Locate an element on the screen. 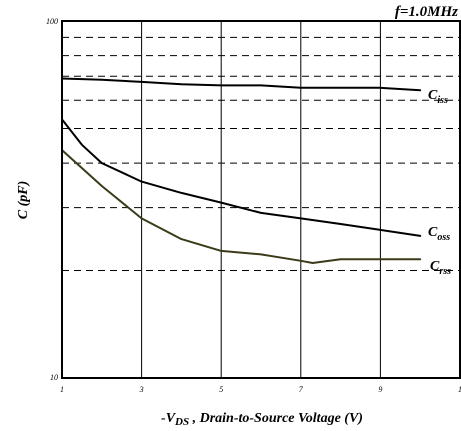 Image resolution: width=461 pixels, height=431 pixels. crss-label: Crss is located at coordinates (440, 268).